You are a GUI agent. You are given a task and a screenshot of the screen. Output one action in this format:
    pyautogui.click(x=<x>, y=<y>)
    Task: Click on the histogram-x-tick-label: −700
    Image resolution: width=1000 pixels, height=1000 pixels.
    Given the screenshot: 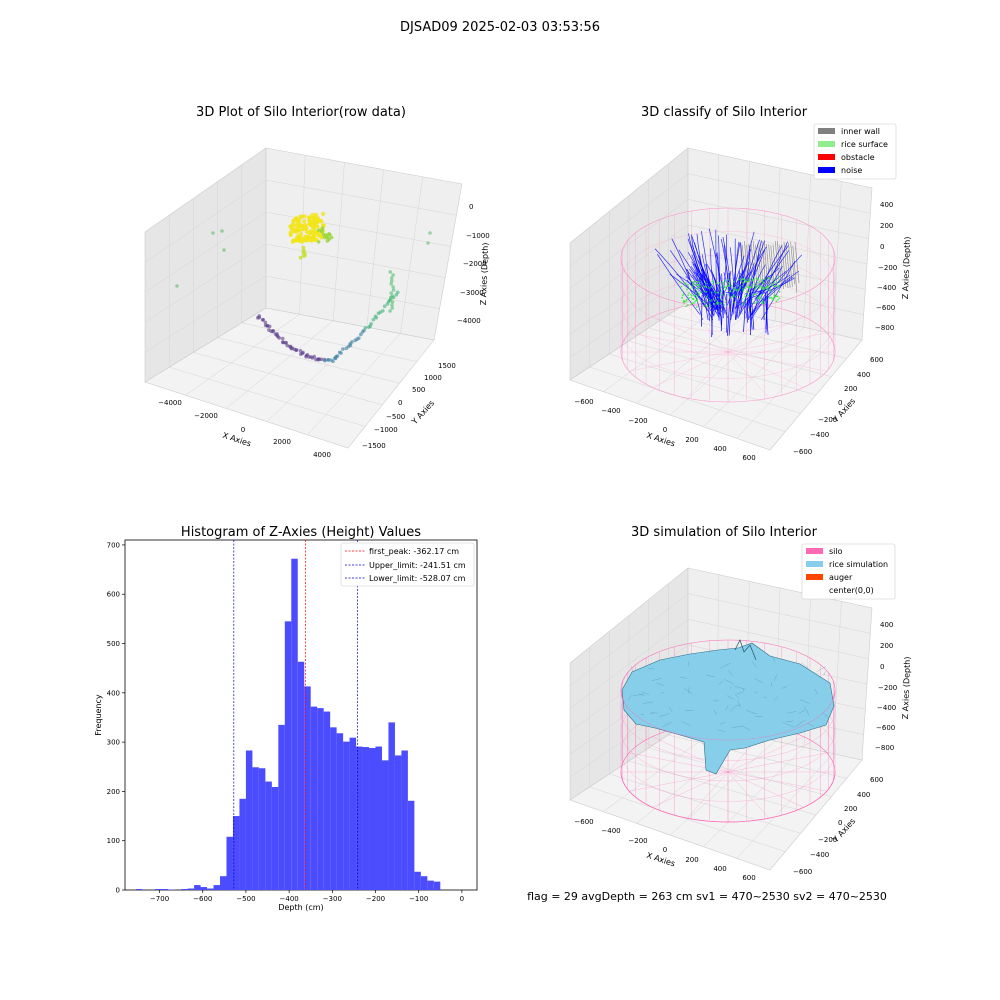 What is the action you would take?
    pyautogui.click(x=159, y=899)
    